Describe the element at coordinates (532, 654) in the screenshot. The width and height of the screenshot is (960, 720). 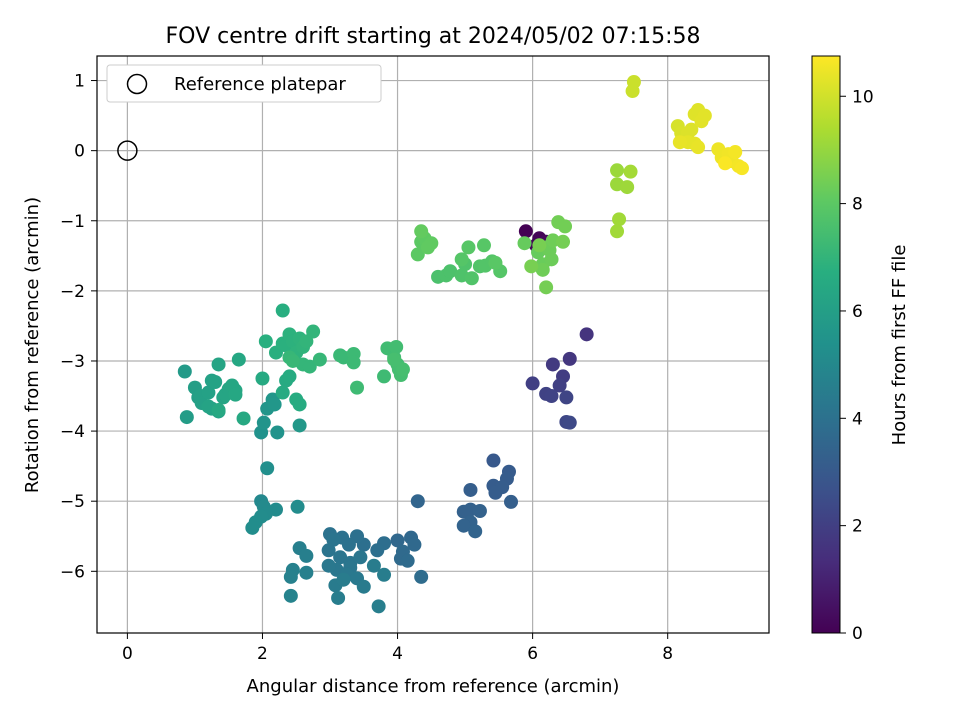
I see `x-tick-label: 6` at that location.